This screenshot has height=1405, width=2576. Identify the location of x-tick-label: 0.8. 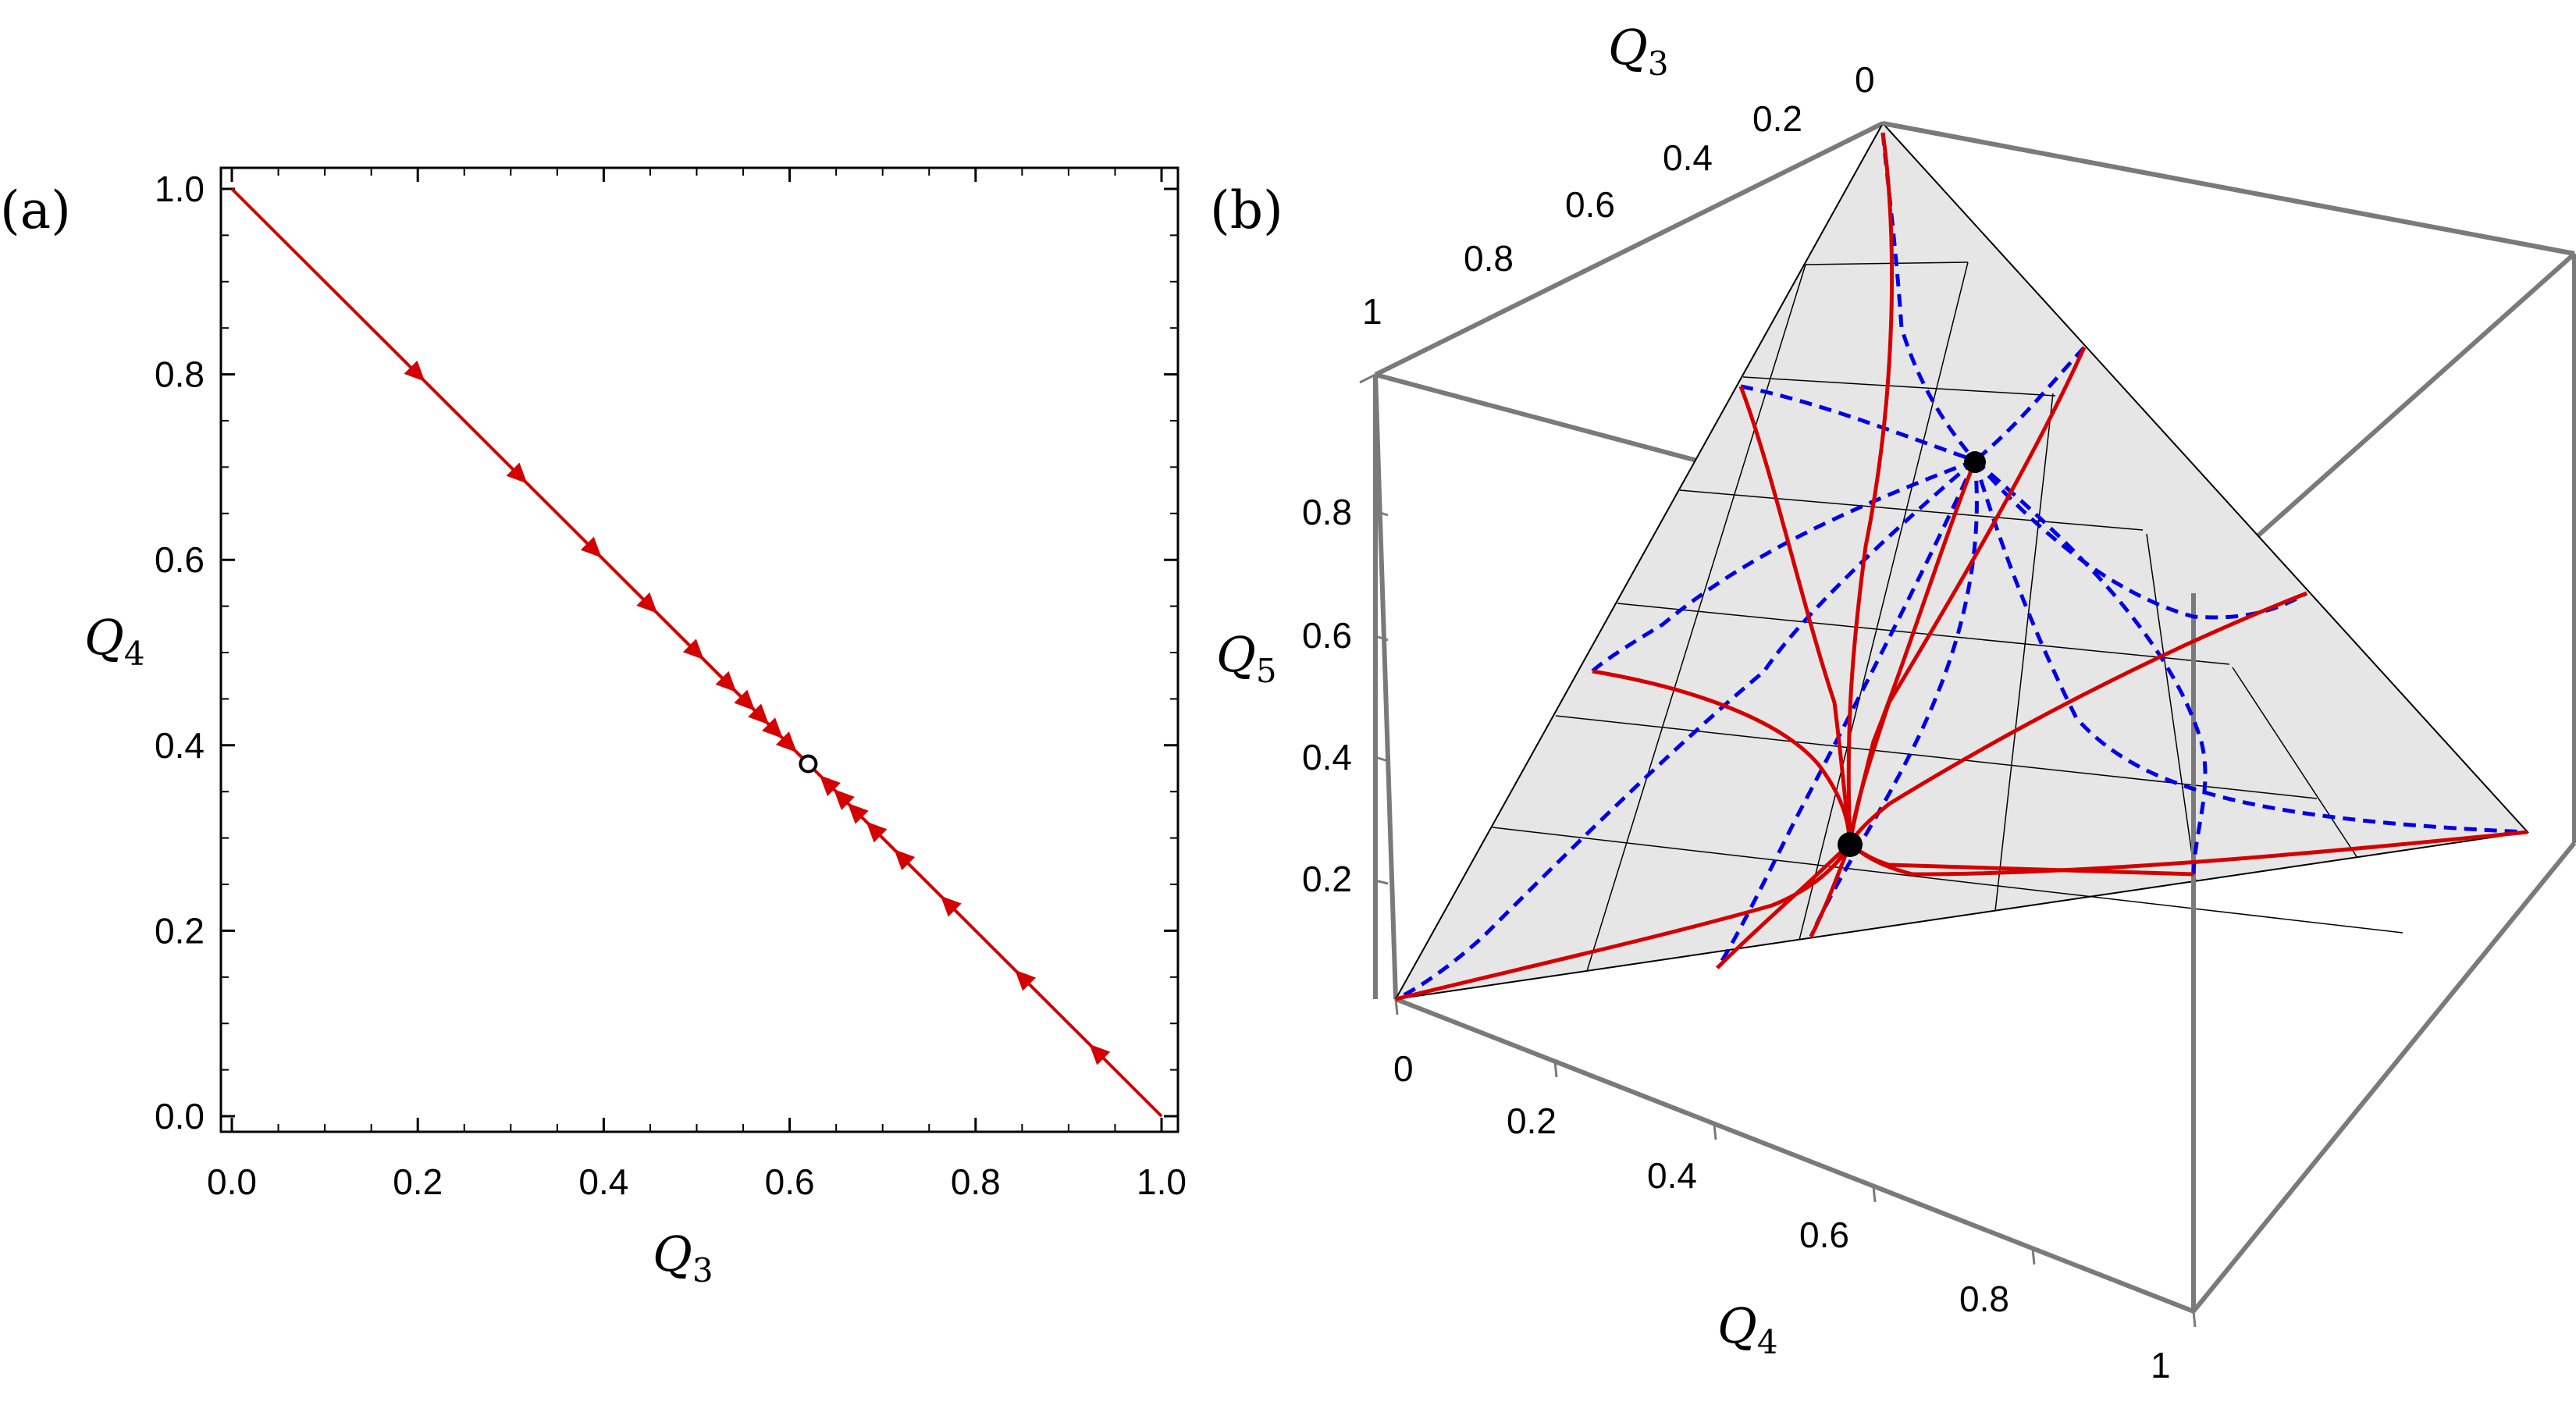
(976, 1181).